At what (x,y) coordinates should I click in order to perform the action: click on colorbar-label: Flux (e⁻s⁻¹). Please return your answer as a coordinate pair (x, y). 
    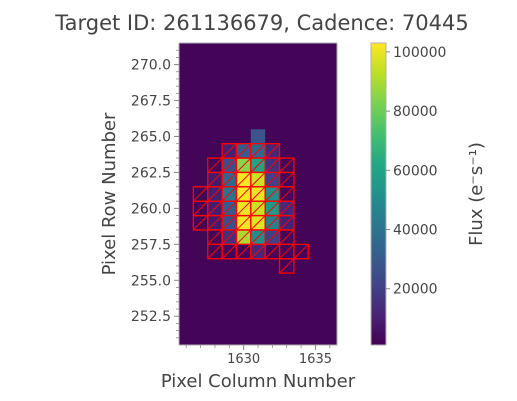
    Looking at the image, I should click on (476, 194).